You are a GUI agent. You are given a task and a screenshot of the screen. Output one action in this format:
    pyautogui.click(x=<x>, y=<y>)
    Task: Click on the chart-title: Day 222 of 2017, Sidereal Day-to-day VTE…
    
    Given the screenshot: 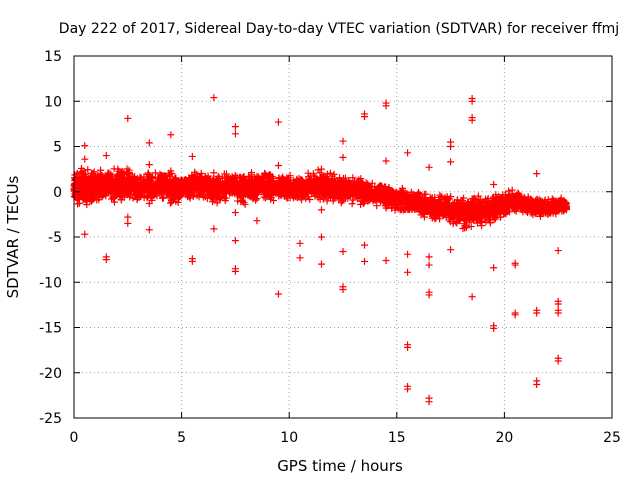 What is the action you would take?
    pyautogui.click(x=339, y=29)
    